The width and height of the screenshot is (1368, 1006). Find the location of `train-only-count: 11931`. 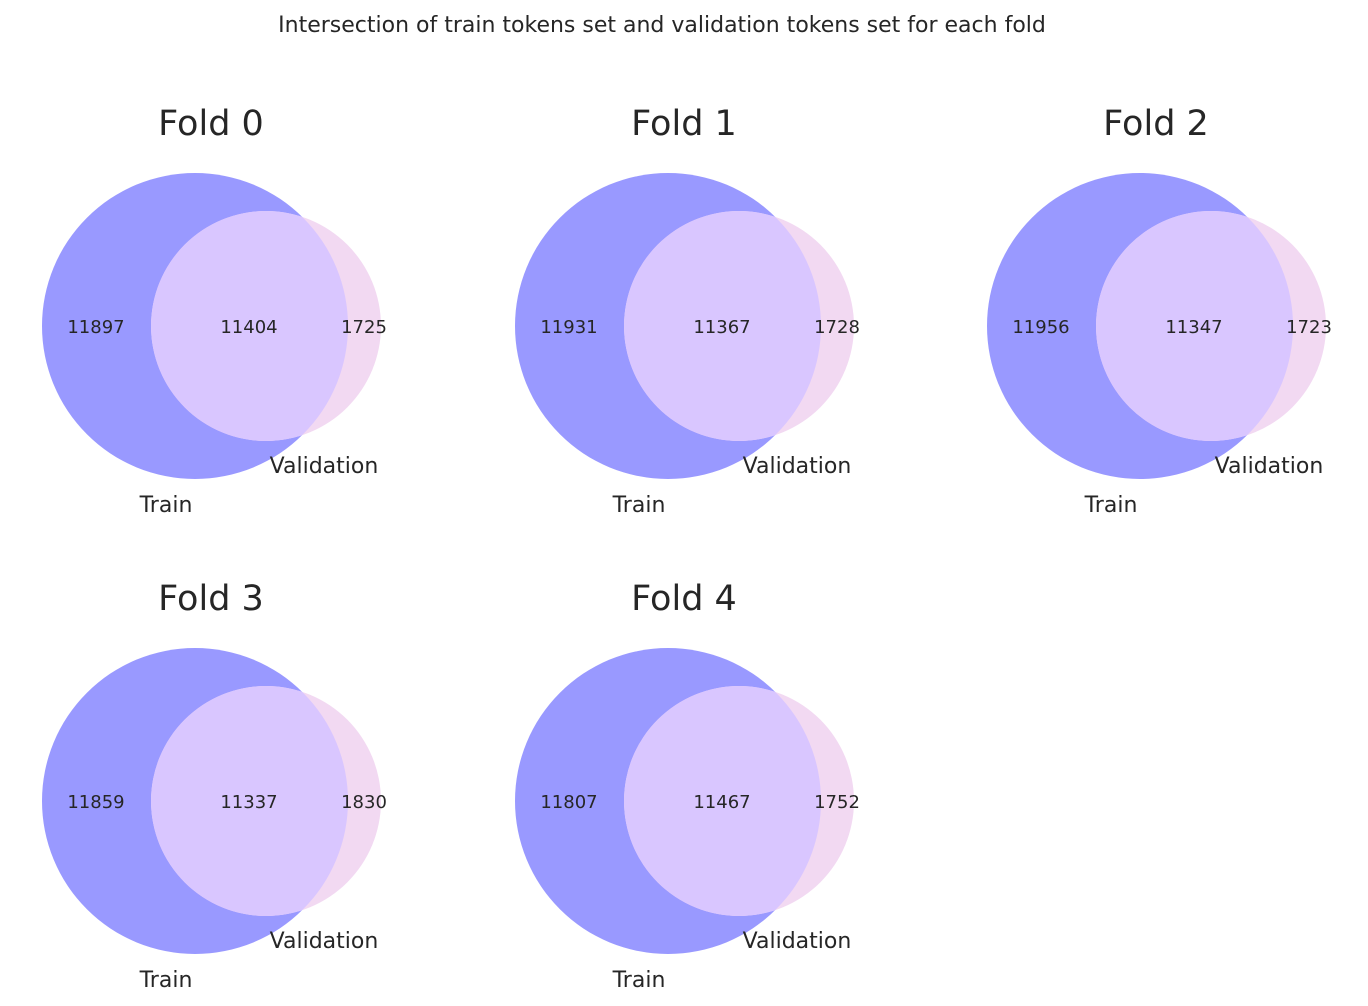

train-only-count: 11931 is located at coordinates (568, 327).